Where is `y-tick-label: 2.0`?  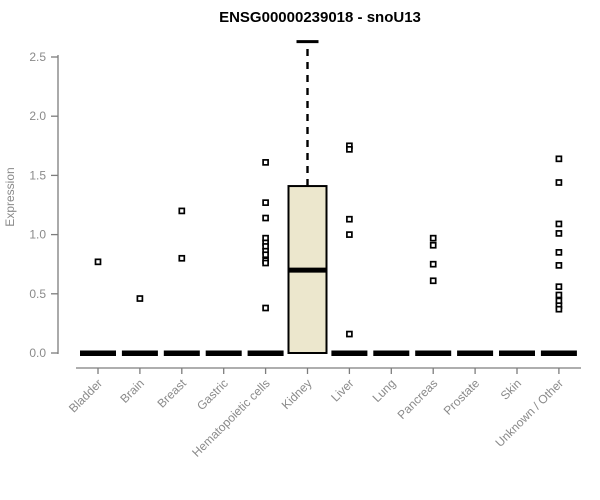 y-tick-label: 2.0 is located at coordinates (37, 116).